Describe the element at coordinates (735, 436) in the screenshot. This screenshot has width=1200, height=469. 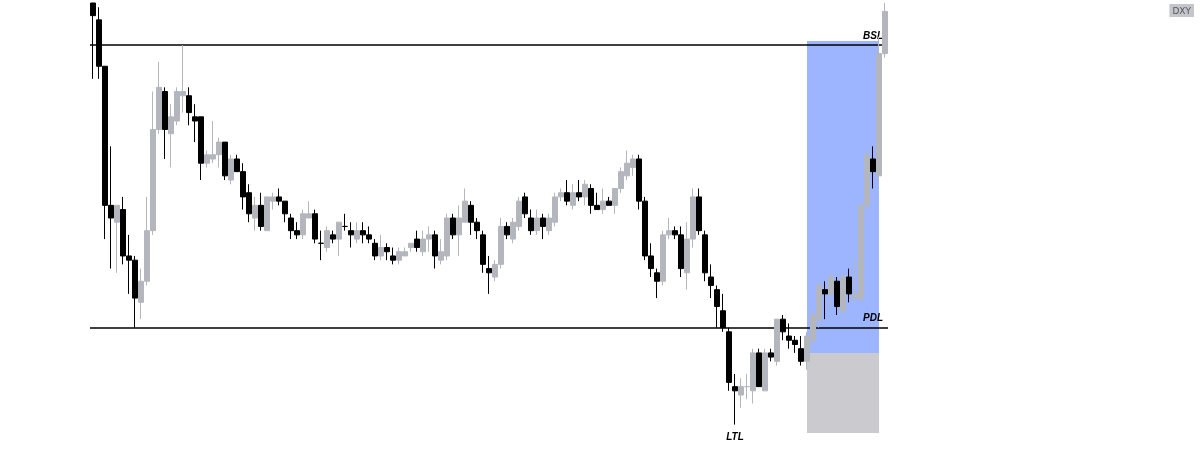
I see `annotation: LTL` at that location.